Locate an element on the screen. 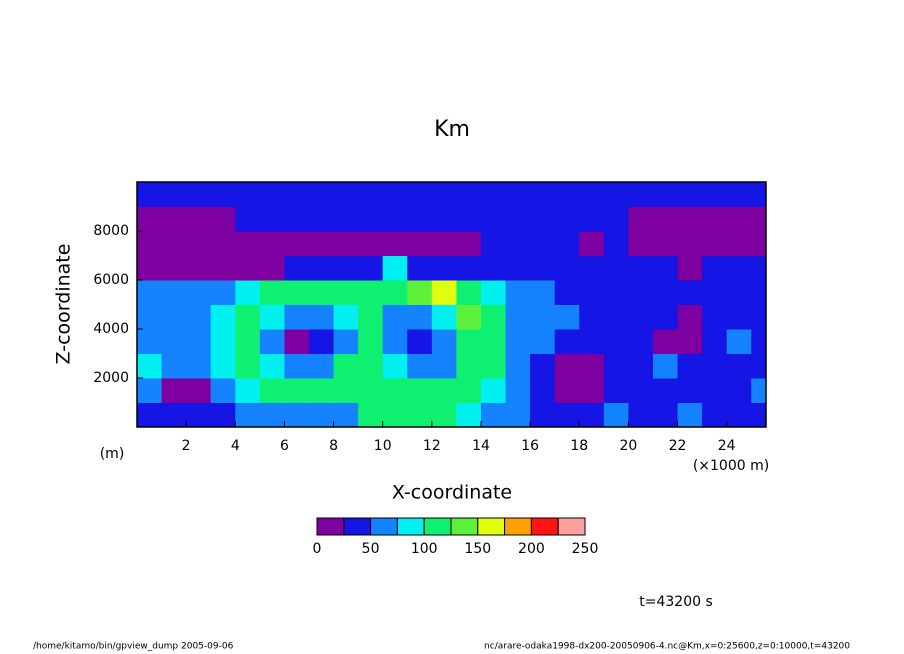 Image resolution: width=904 pixels, height=654 pixels. colorbar-label: 150 is located at coordinates (477, 549).